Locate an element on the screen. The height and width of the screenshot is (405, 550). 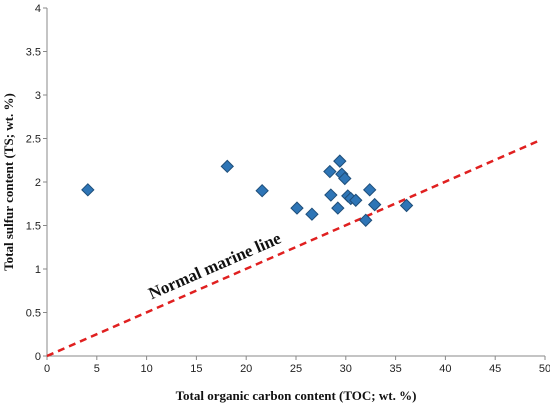
y-tick-label: 3 is located at coordinates (38, 96).